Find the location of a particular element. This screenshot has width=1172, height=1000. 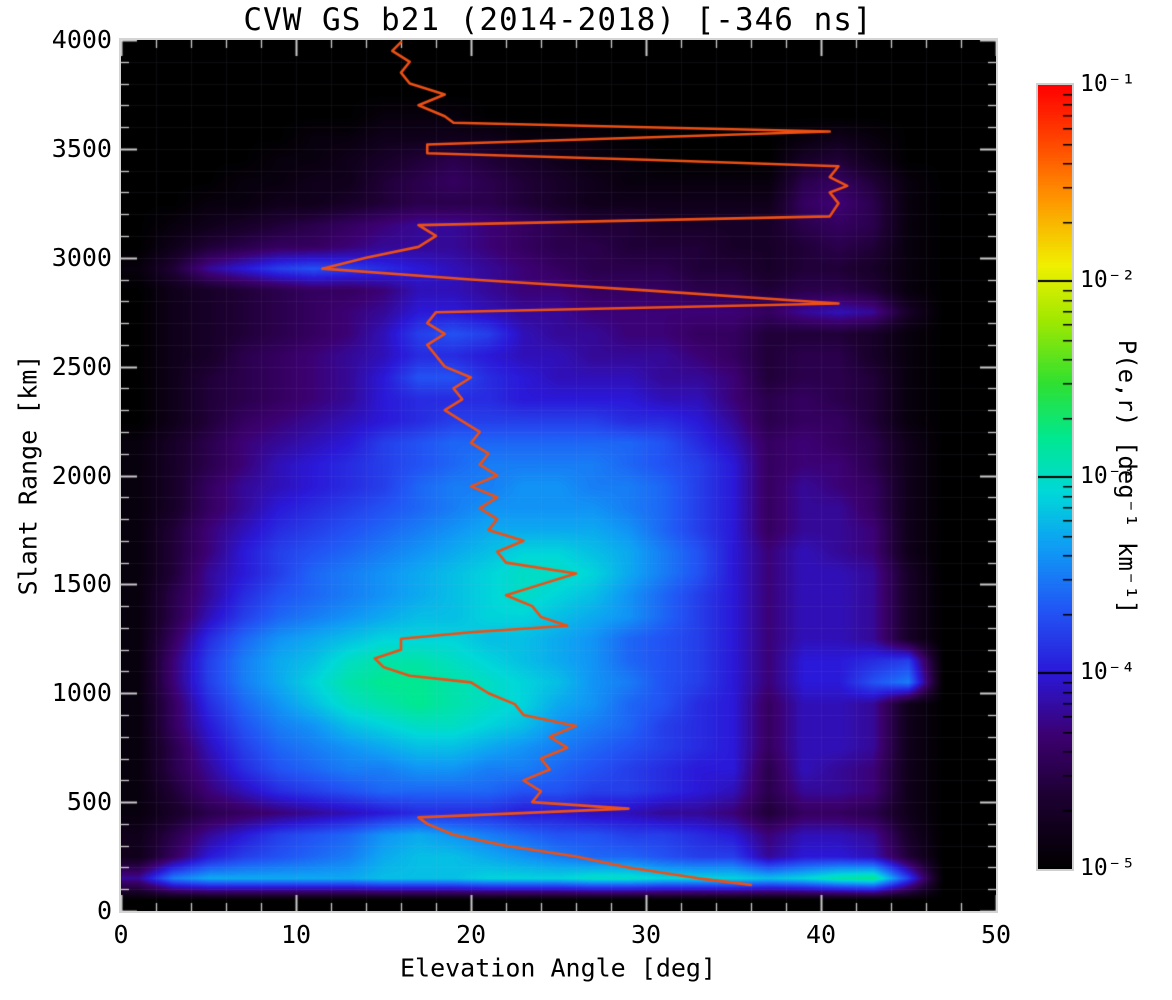

colorbar-label: P(e,r) [deg⁻¹ km⁻¹] is located at coordinates (1127, 477).